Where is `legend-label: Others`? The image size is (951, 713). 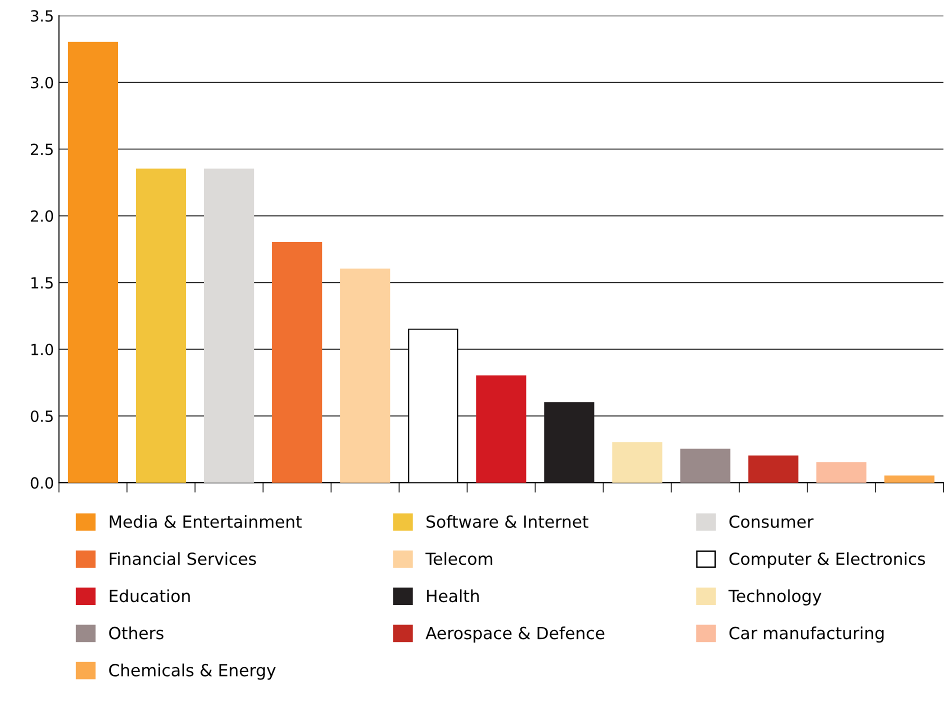
legend-label: Others is located at coordinates (136, 633).